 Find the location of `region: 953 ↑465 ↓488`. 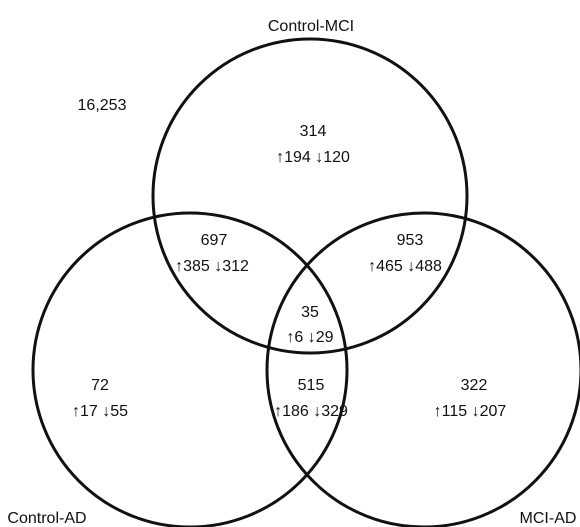

region: 953 ↑465 ↓488 is located at coordinates (405, 253).